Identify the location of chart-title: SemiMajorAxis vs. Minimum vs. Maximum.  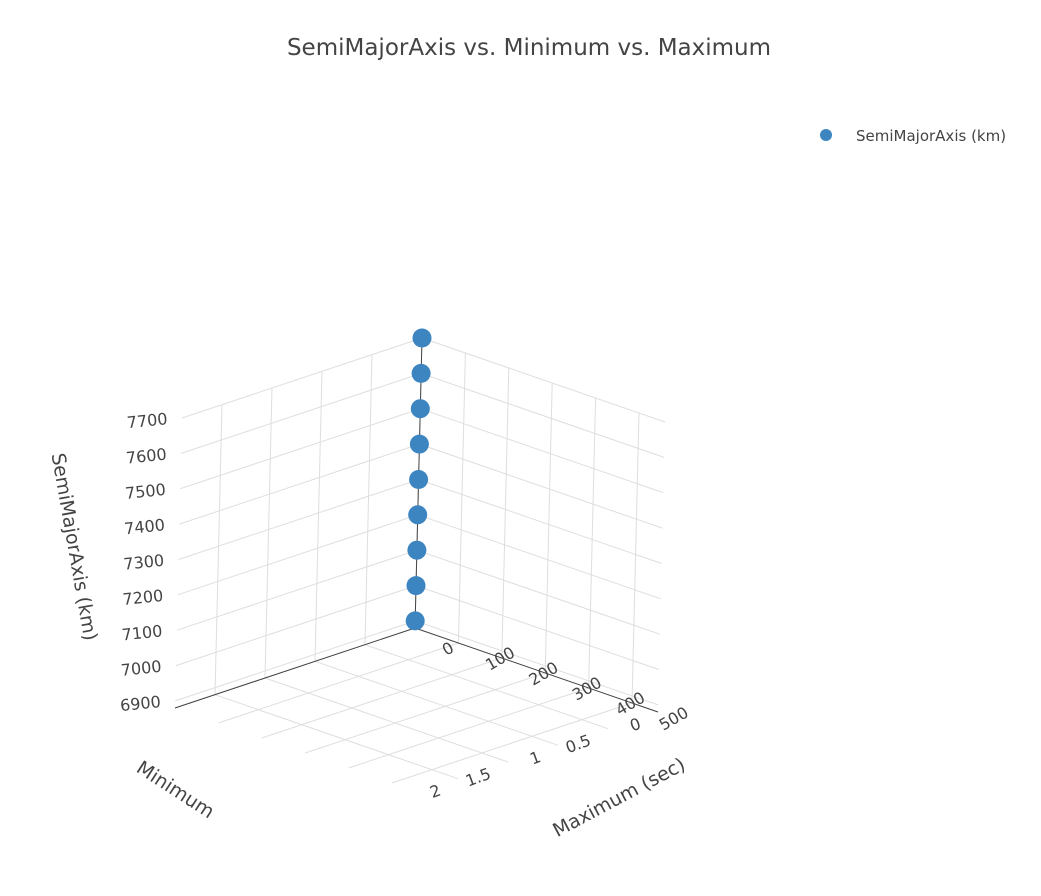
(529, 48).